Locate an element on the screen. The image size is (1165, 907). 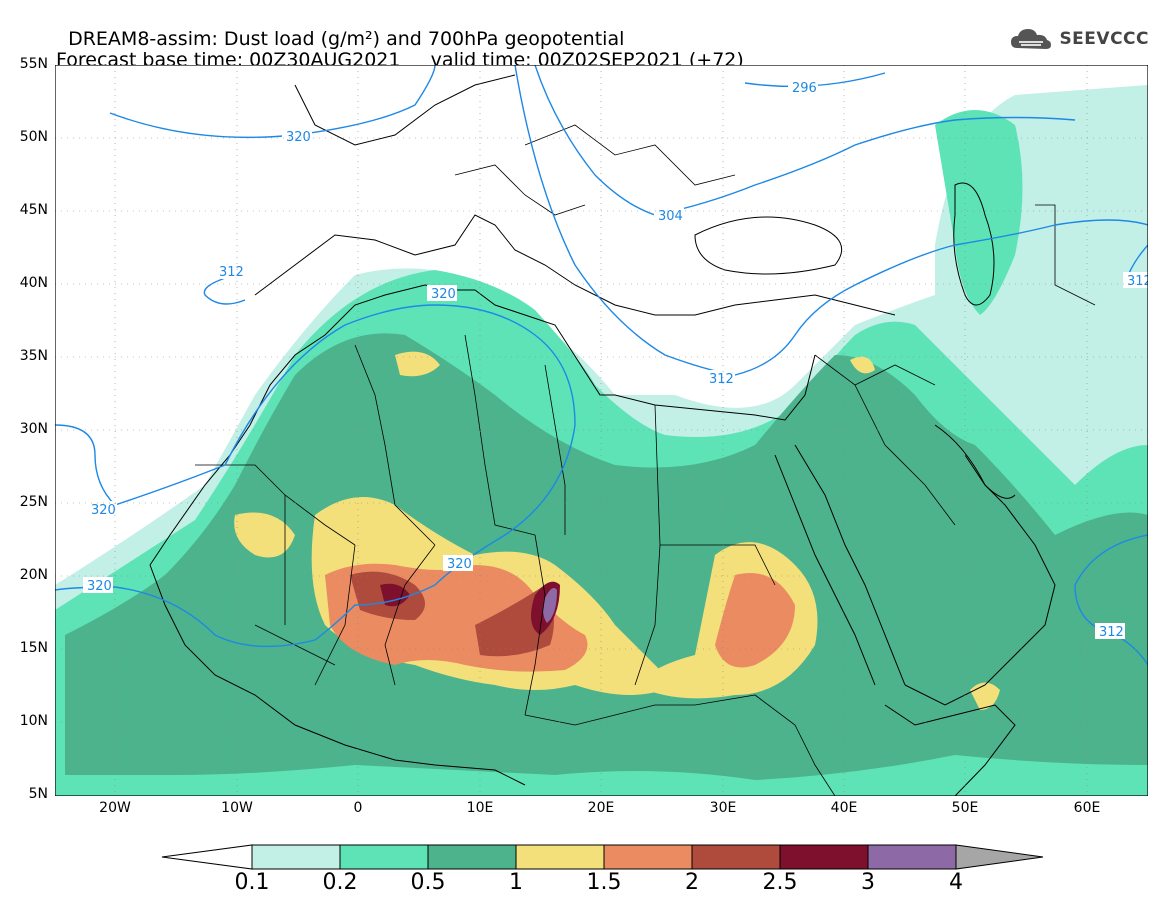
dust-level-1.5-sudan is located at coordinates (755, 620).